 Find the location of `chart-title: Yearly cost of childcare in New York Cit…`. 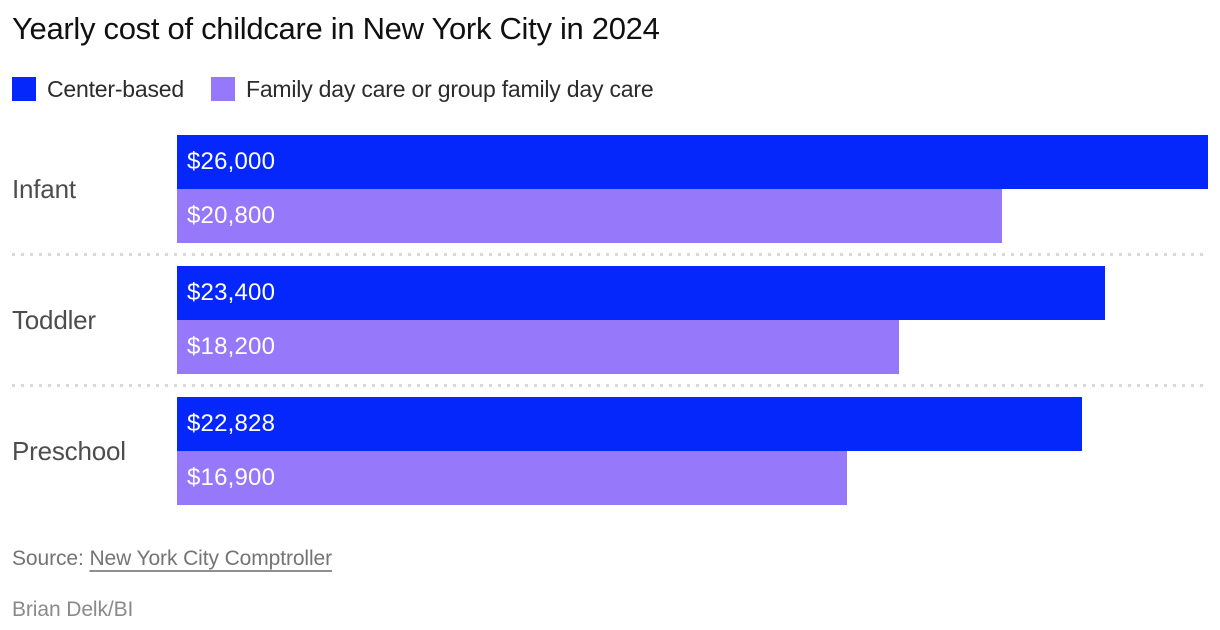

chart-title: Yearly cost of childcare in New York Cit… is located at coordinates (336, 28).